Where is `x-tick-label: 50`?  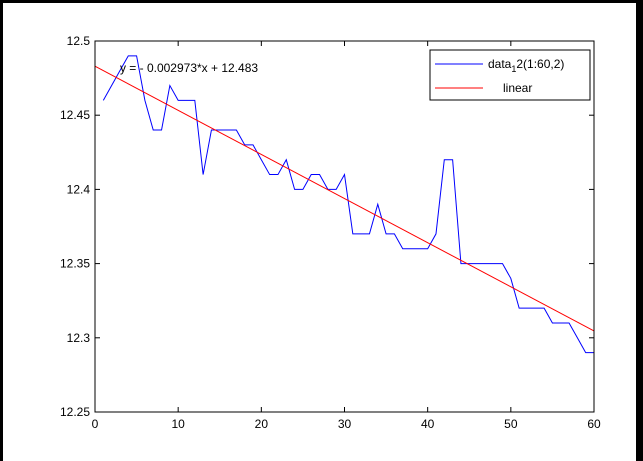 x-tick-label: 50 is located at coordinates (511, 424).